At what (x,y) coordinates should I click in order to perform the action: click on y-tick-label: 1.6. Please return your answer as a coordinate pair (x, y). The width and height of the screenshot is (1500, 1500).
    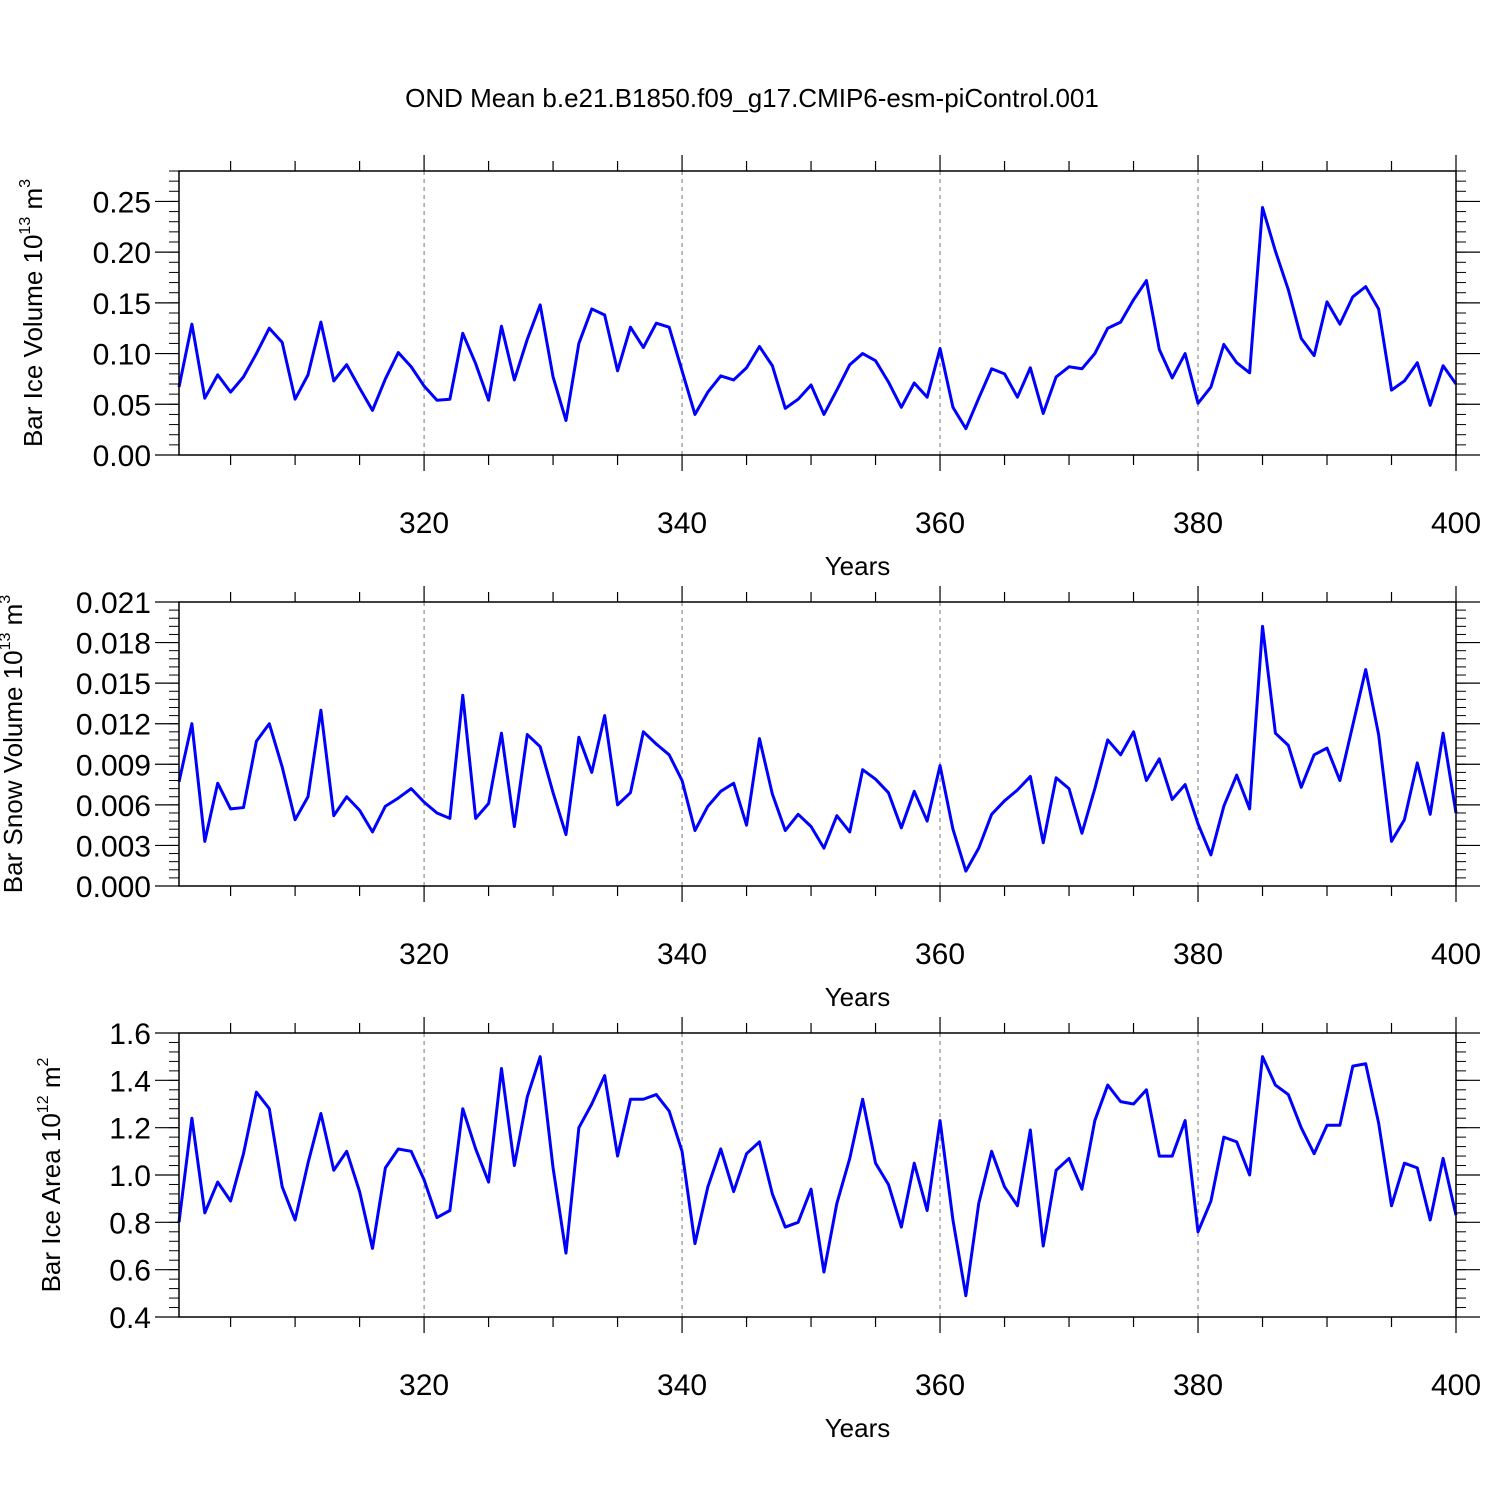
    Looking at the image, I should click on (130, 1034).